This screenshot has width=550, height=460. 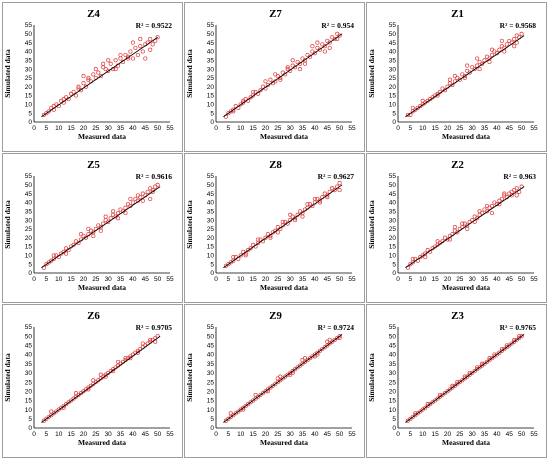 What do you see at coordinates (275, 165) in the screenshot?
I see `chart-title: Z8` at bounding box center [275, 165].